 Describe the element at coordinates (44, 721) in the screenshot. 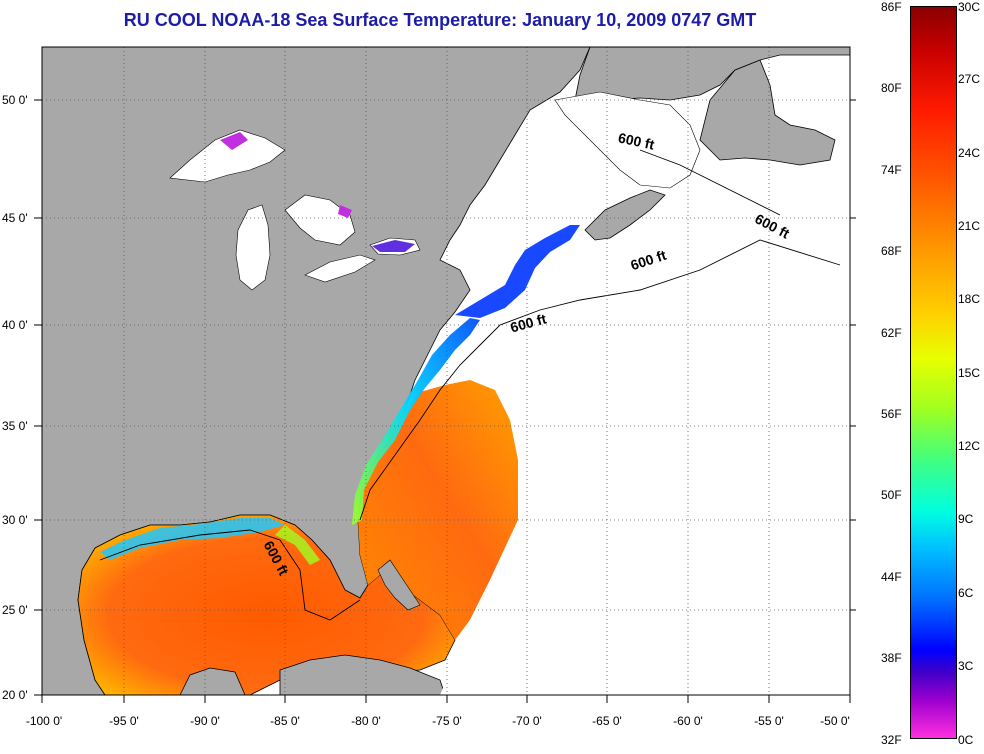

I see `lon-label: -100 0'` at that location.